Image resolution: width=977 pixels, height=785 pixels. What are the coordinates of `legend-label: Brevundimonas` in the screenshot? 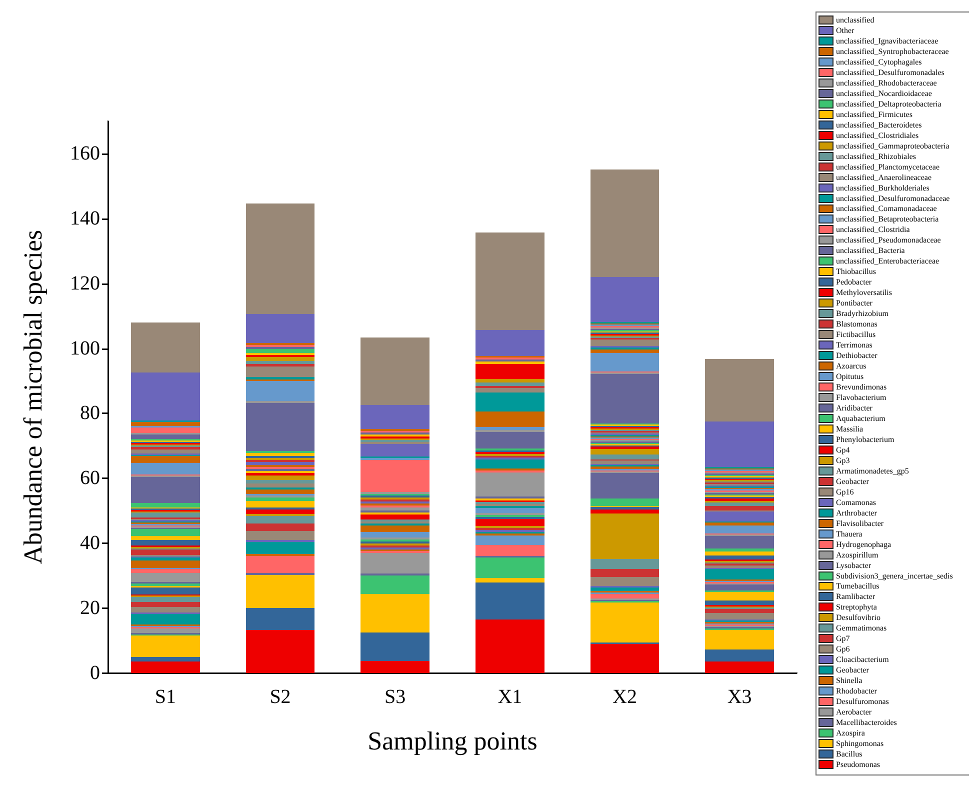 It's located at (861, 387).